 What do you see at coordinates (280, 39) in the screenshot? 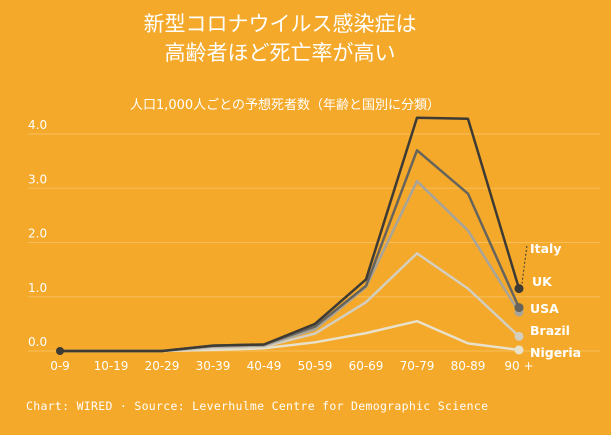
I see `chart-title: 新型コロナウイルス感染症は 高齢者ほど死亡率が高い` at bounding box center [280, 39].